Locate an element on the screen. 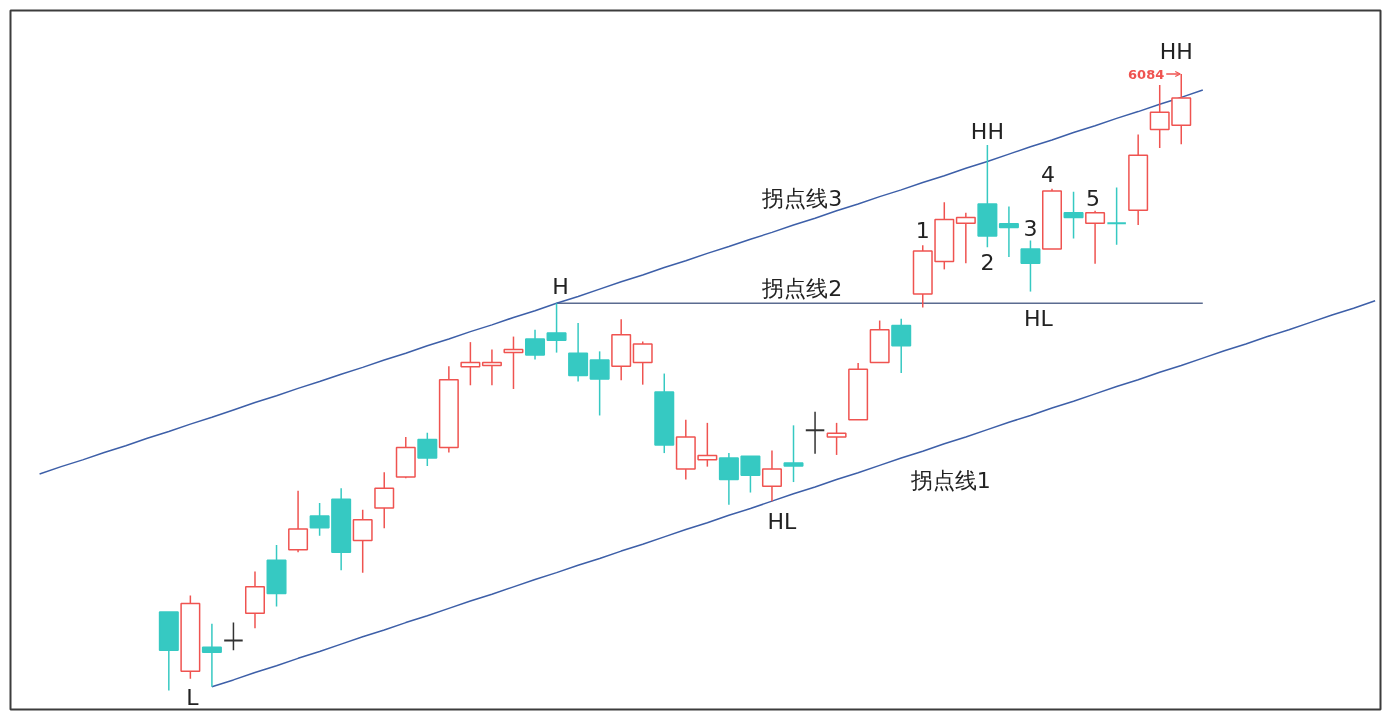 The image size is (1389, 719). annotation: H is located at coordinates (560, 286).